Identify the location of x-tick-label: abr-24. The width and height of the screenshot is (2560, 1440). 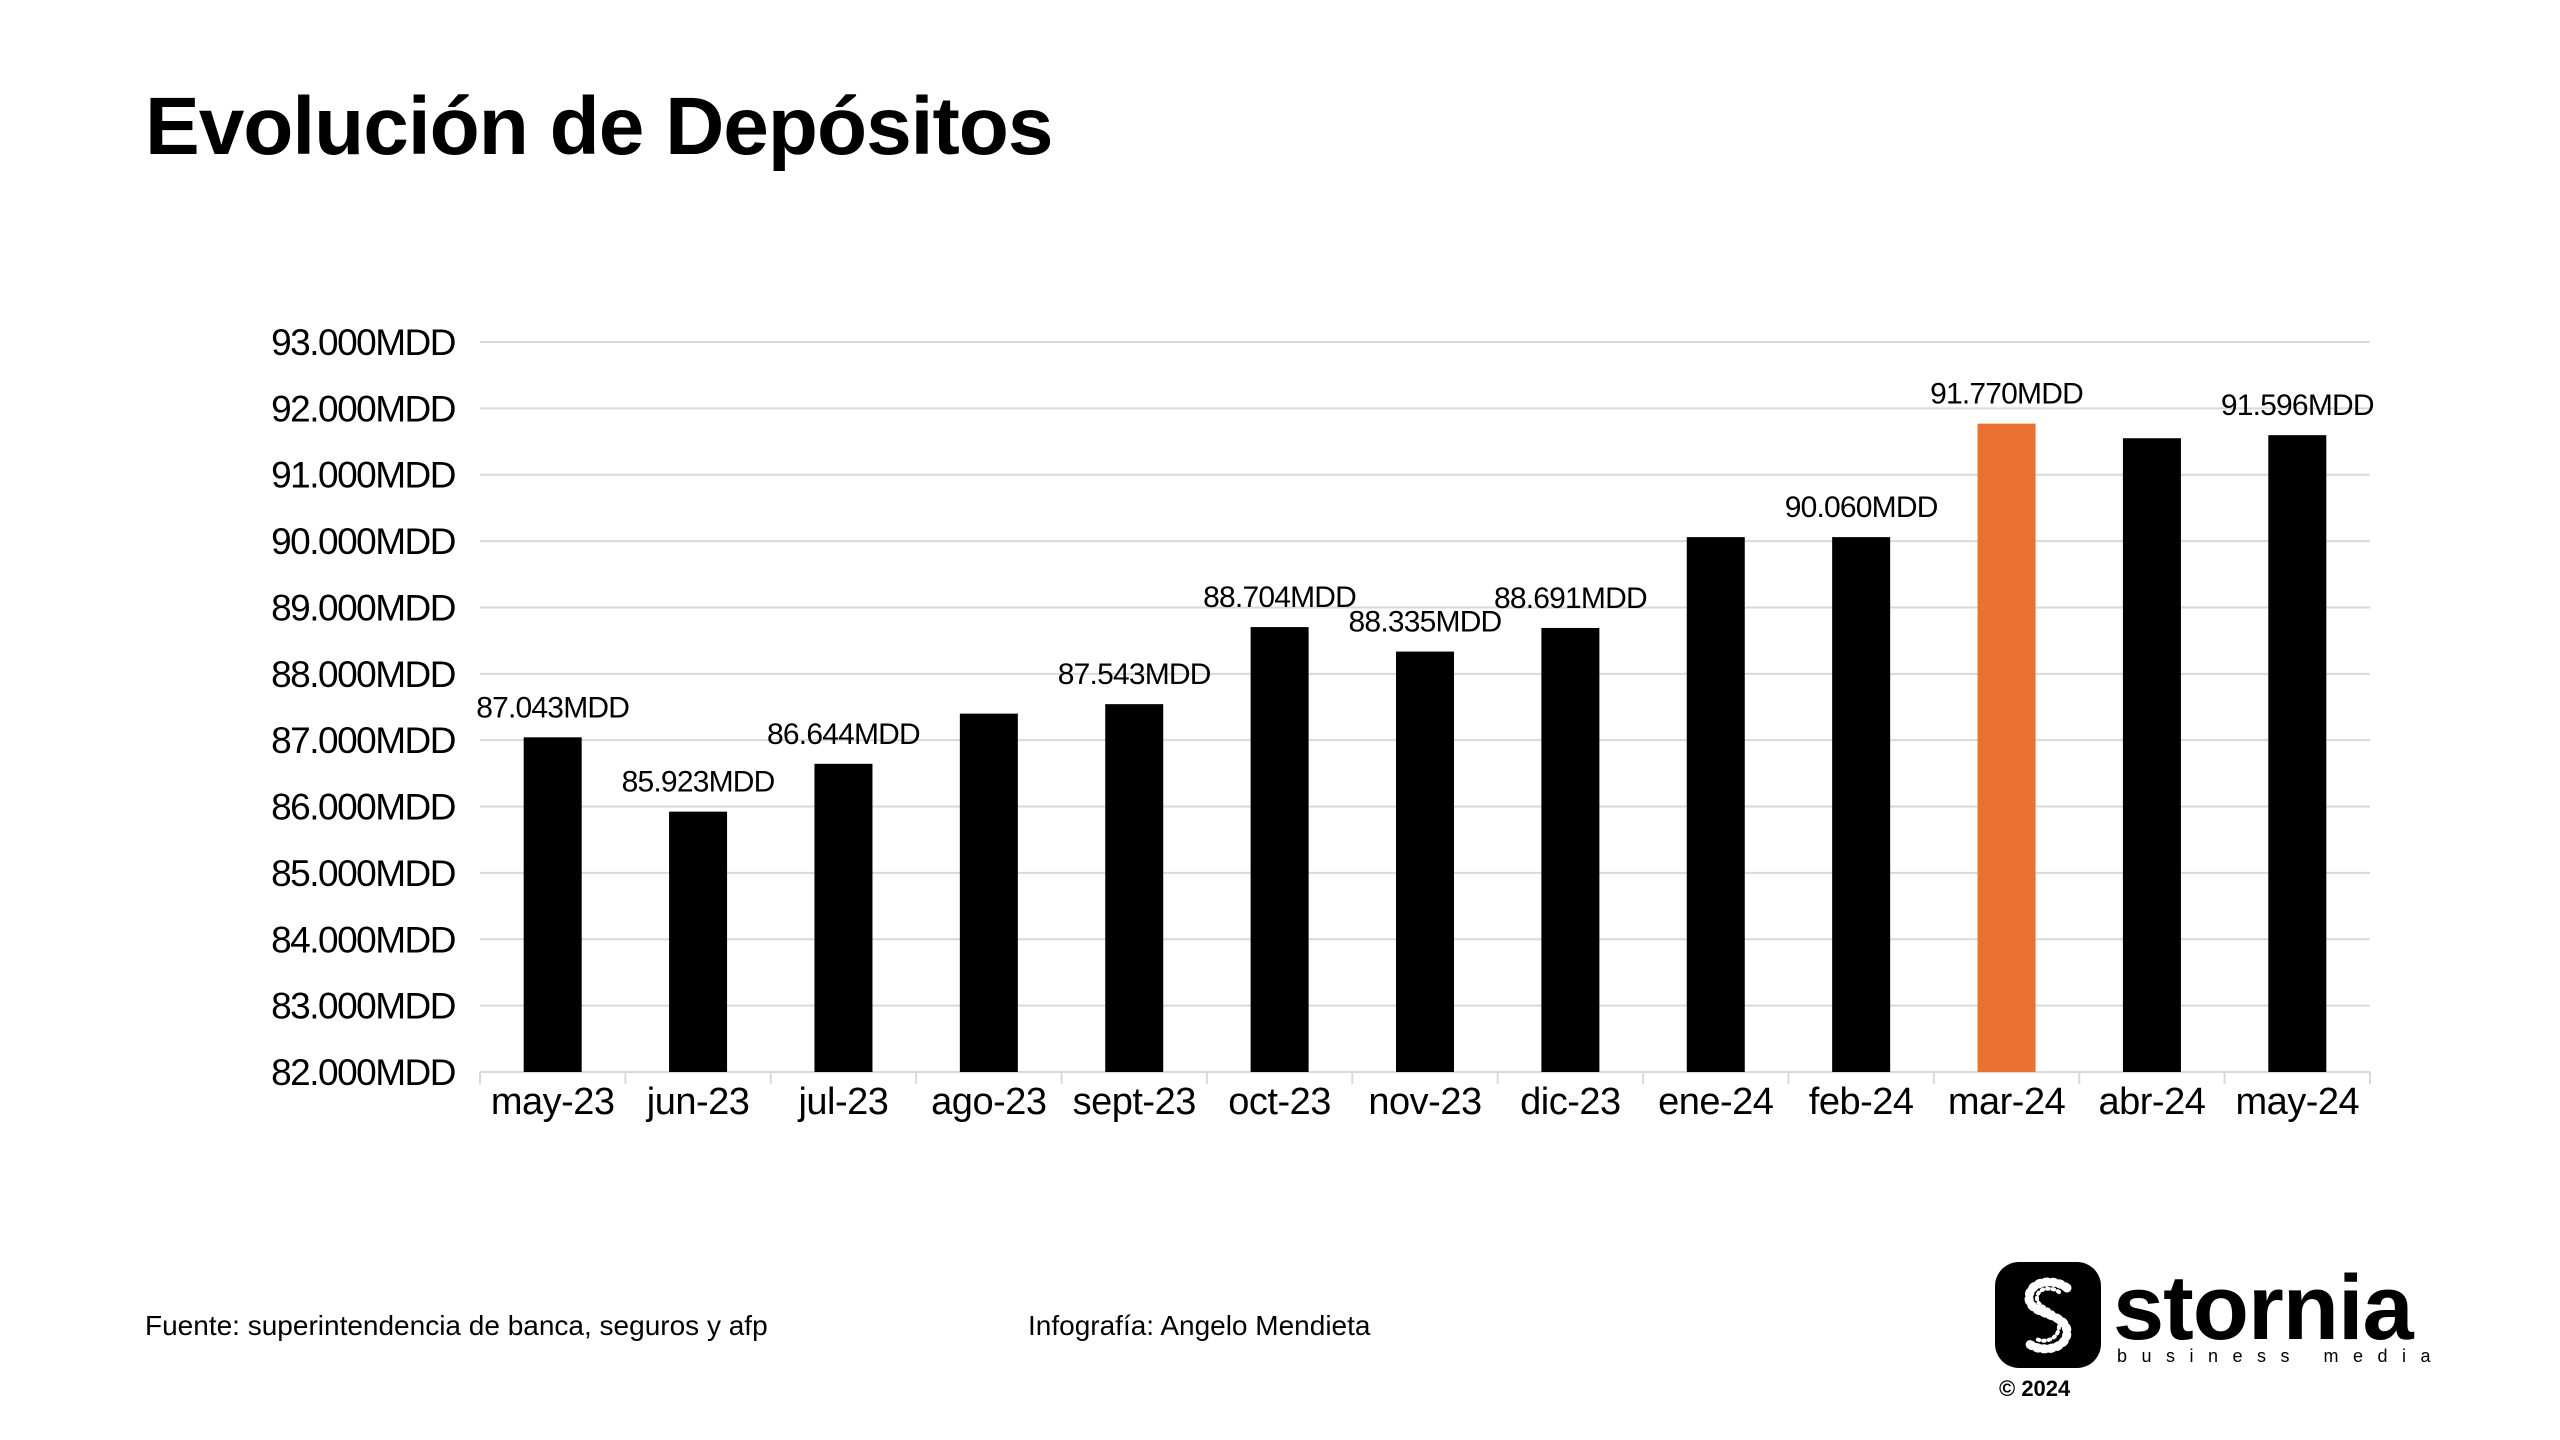
(2152, 1102).